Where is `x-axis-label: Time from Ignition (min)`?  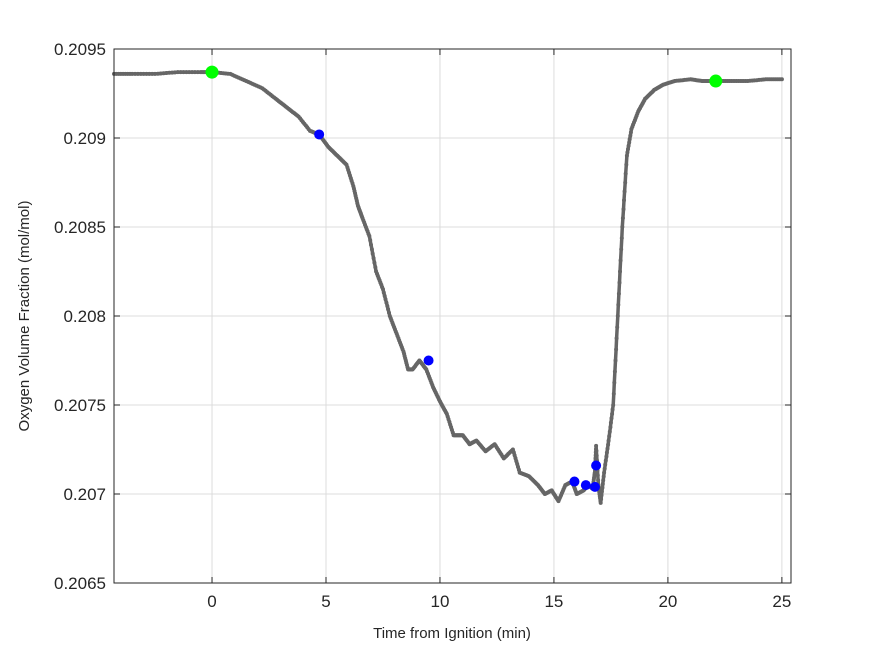 x-axis-label: Time from Ignition (min) is located at coordinates (452, 633).